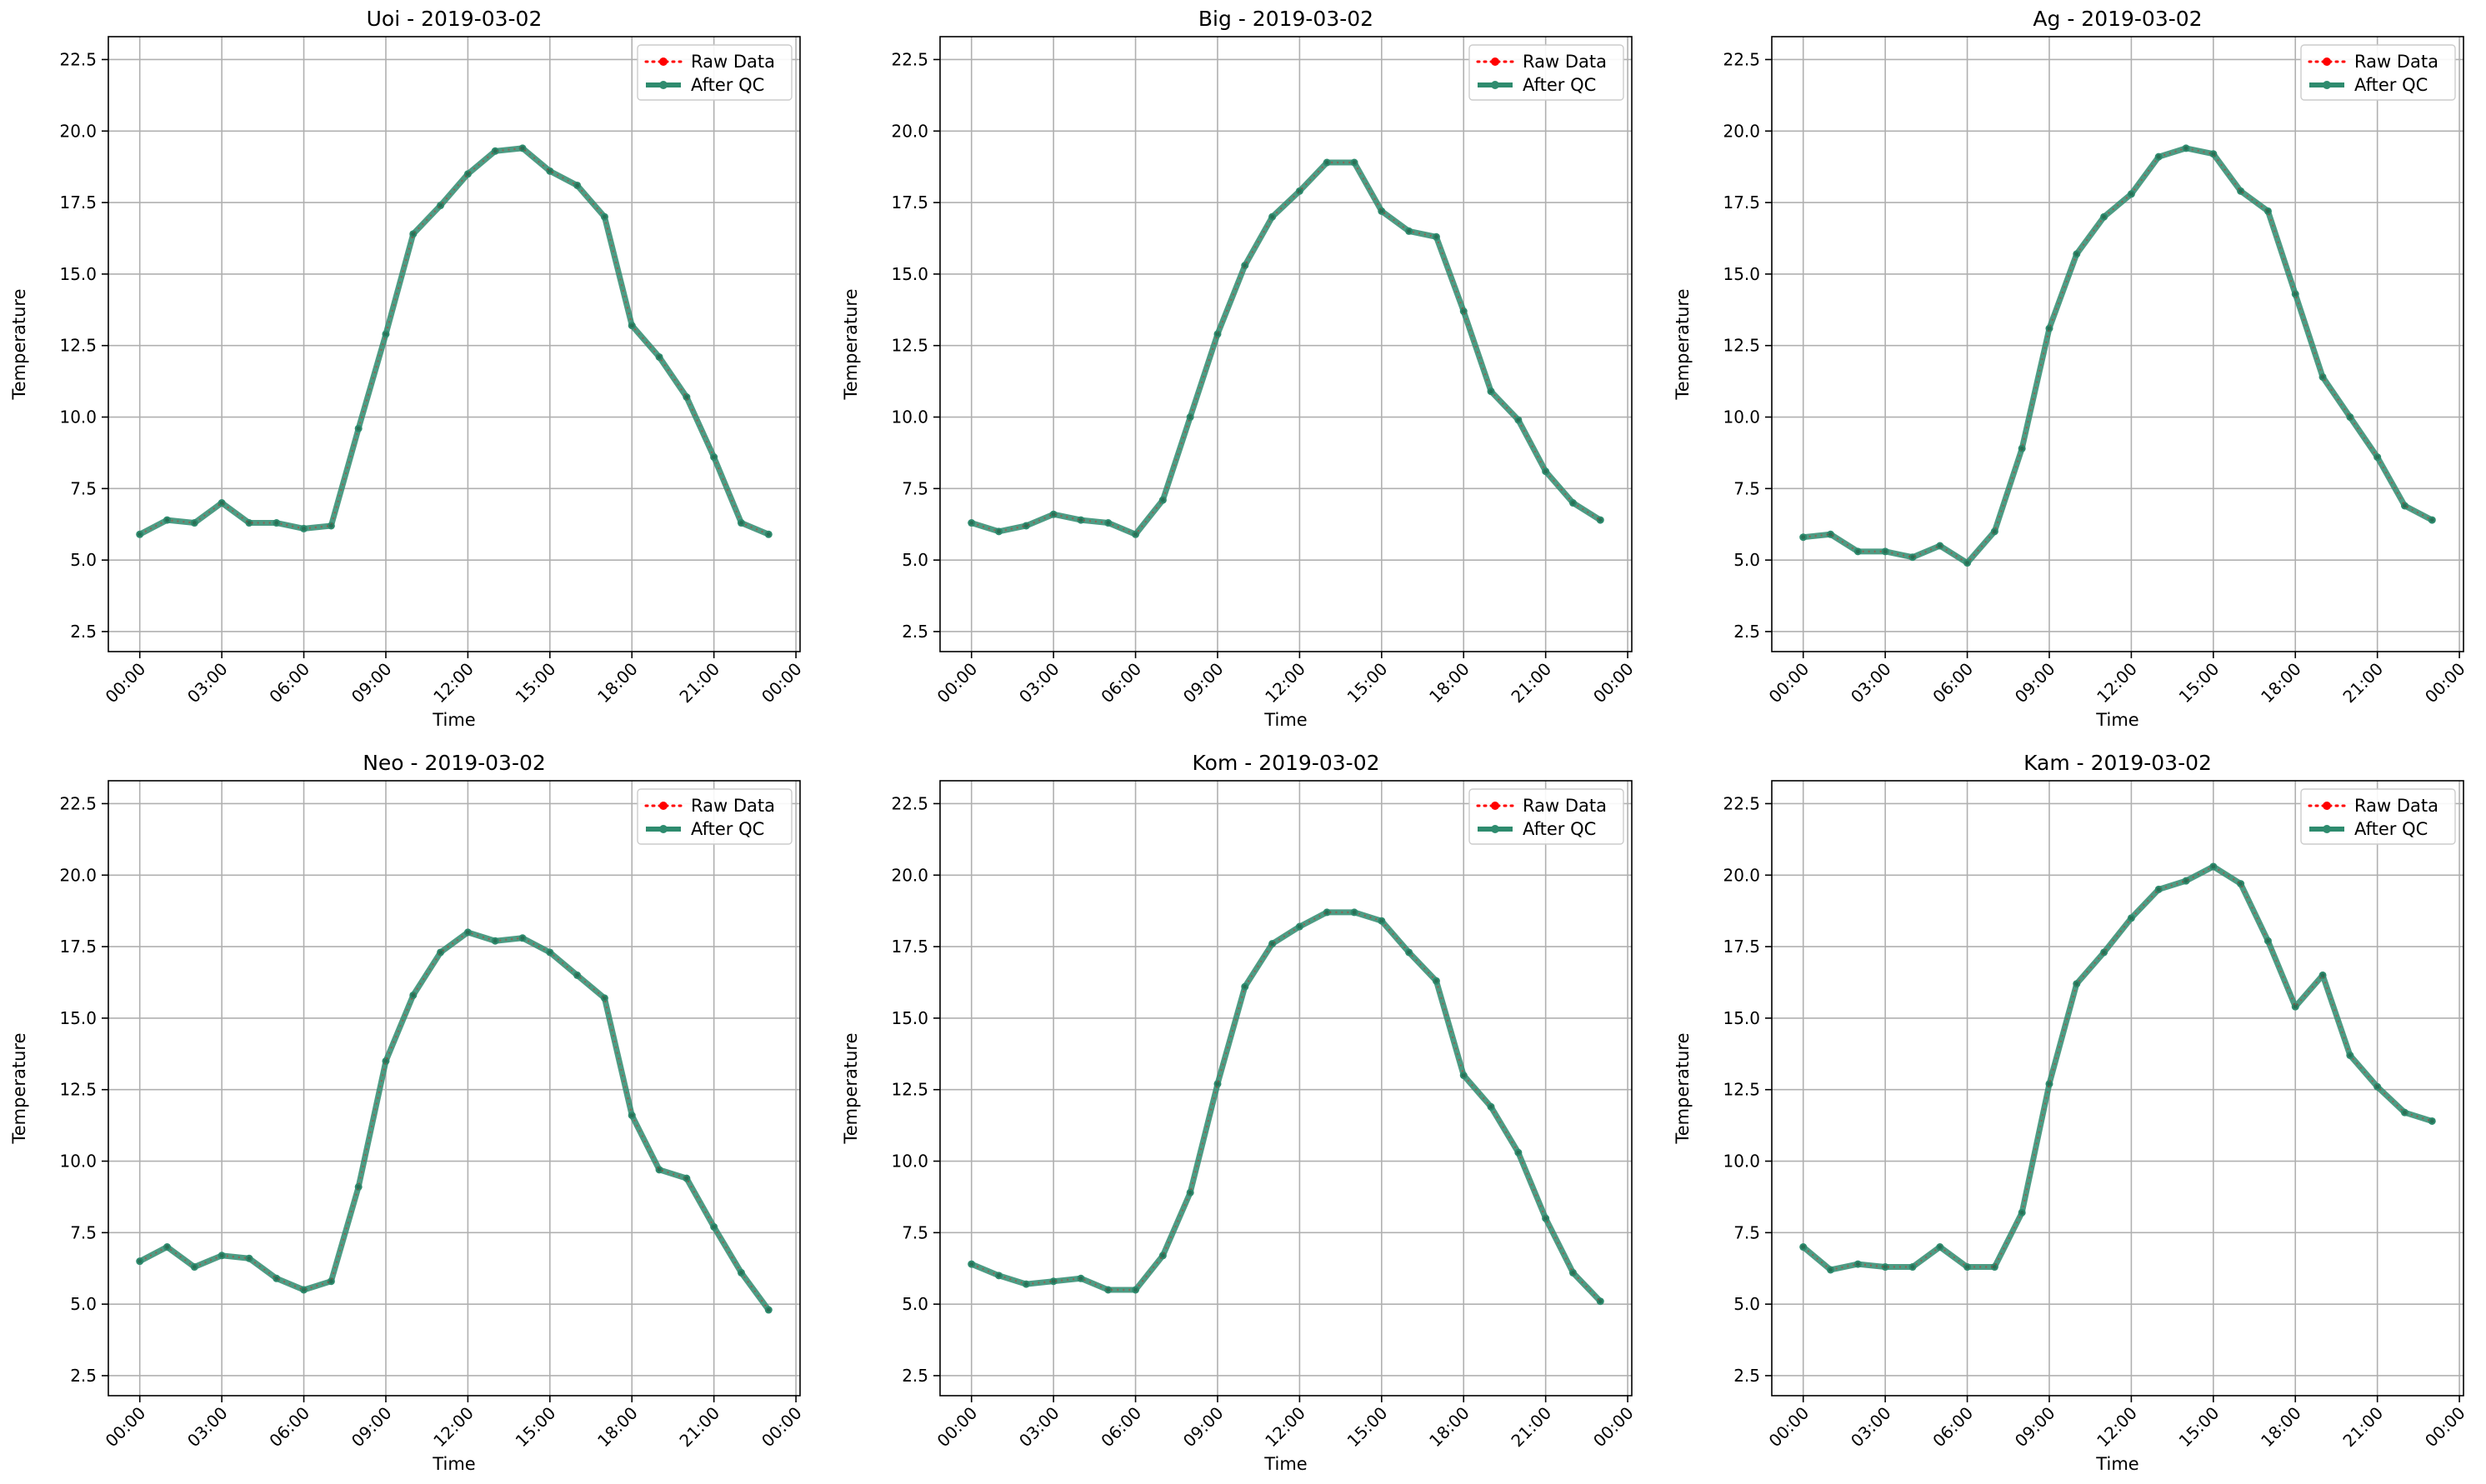 Image resolution: width=2486 pixels, height=1484 pixels. Describe the element at coordinates (78, 803) in the screenshot. I see `y-tick-label: 22.5` at that location.